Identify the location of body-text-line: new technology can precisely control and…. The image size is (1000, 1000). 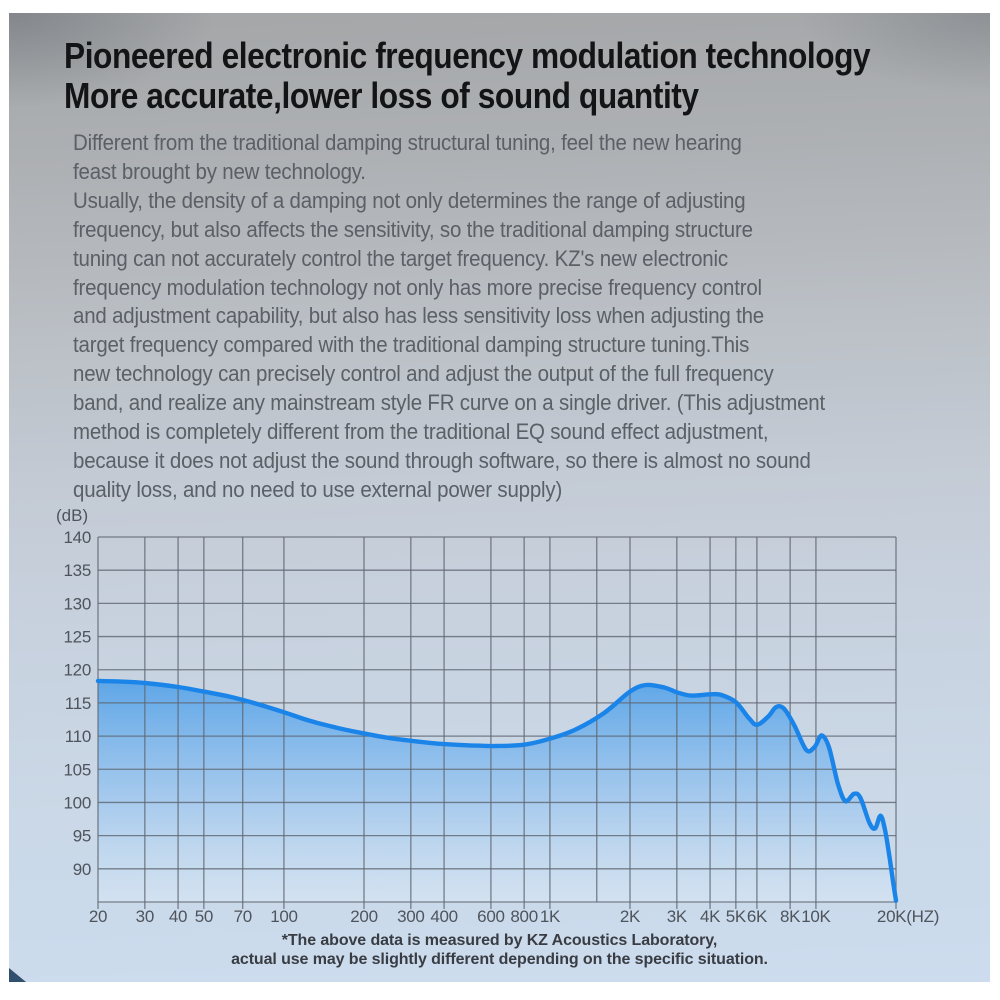
(423, 374).